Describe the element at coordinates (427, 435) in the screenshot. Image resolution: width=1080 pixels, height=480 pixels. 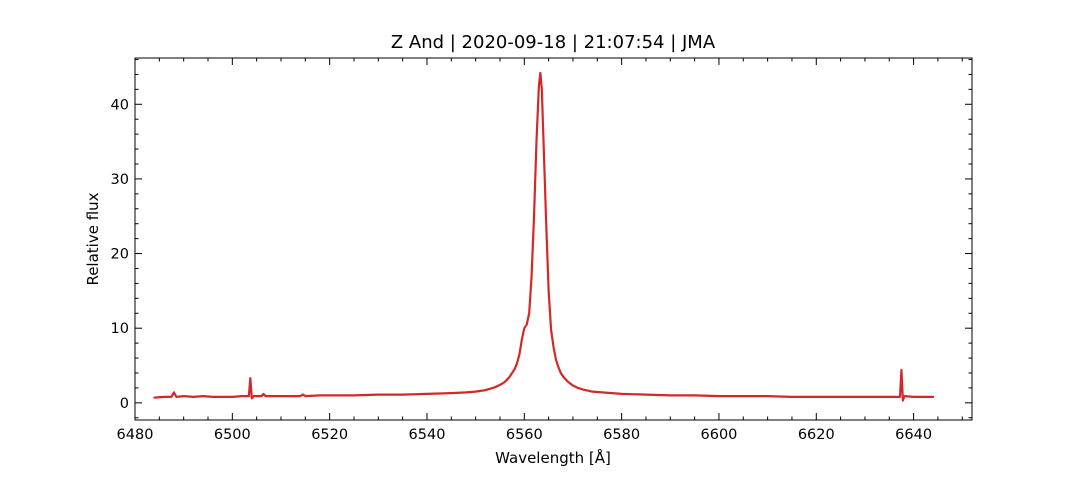
I see `x-tick-label: 6540` at that location.